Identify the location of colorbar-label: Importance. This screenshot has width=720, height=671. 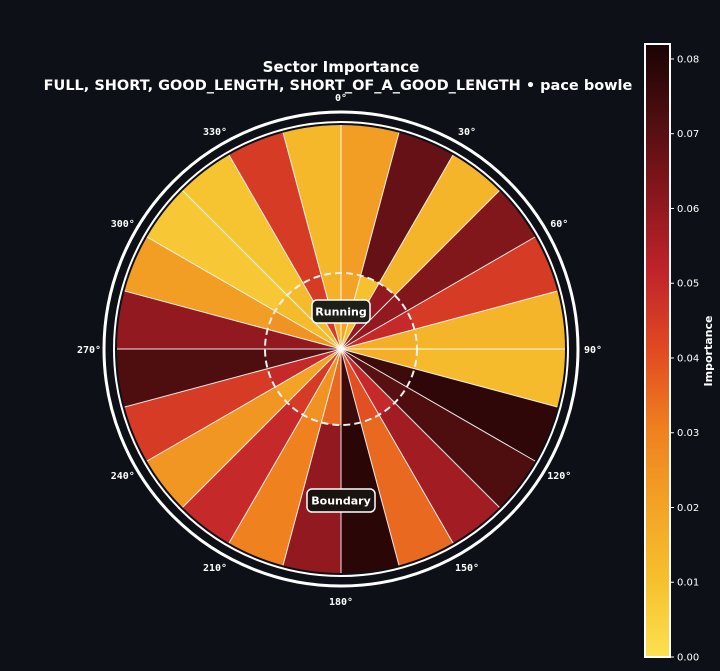
(708, 351).